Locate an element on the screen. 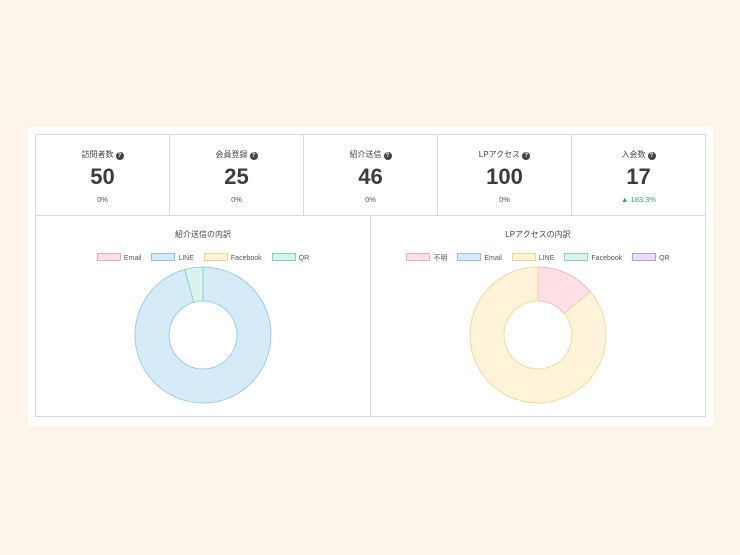 The width and height of the screenshot is (740, 555). stat-value: 46 is located at coordinates (370, 176).